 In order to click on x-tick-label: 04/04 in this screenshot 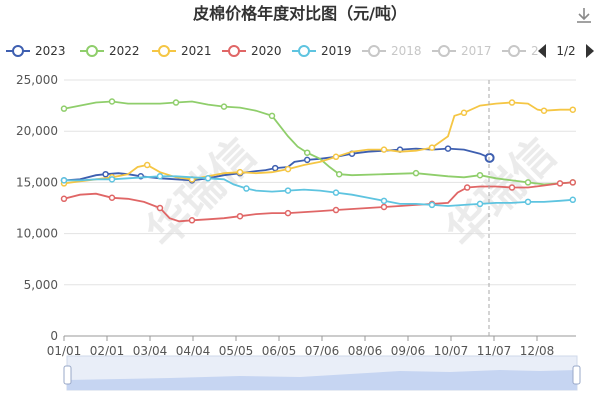, I will do `click(193, 351)`.